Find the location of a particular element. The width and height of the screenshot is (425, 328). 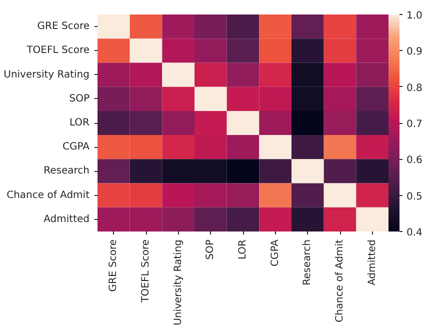

x-tick-label: TOEFL Score is located at coordinates (146, 271).